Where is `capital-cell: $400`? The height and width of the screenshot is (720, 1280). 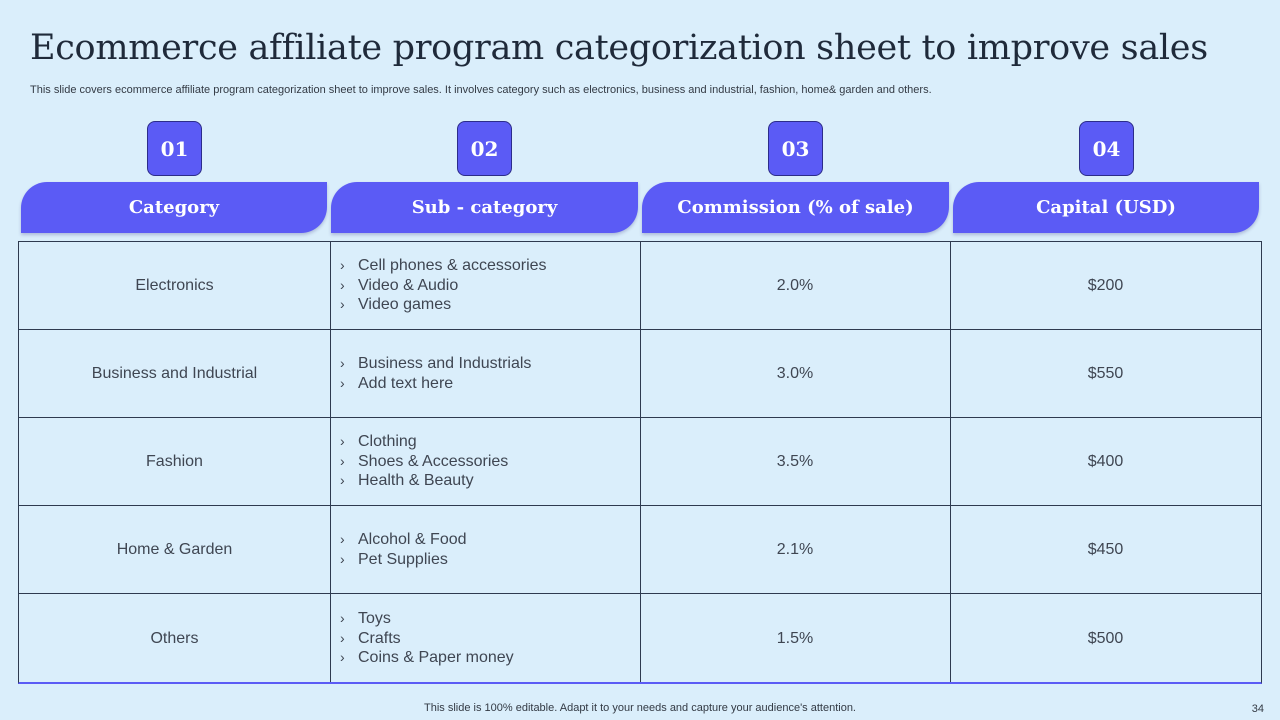
capital-cell: $400 is located at coordinates (1105, 461).